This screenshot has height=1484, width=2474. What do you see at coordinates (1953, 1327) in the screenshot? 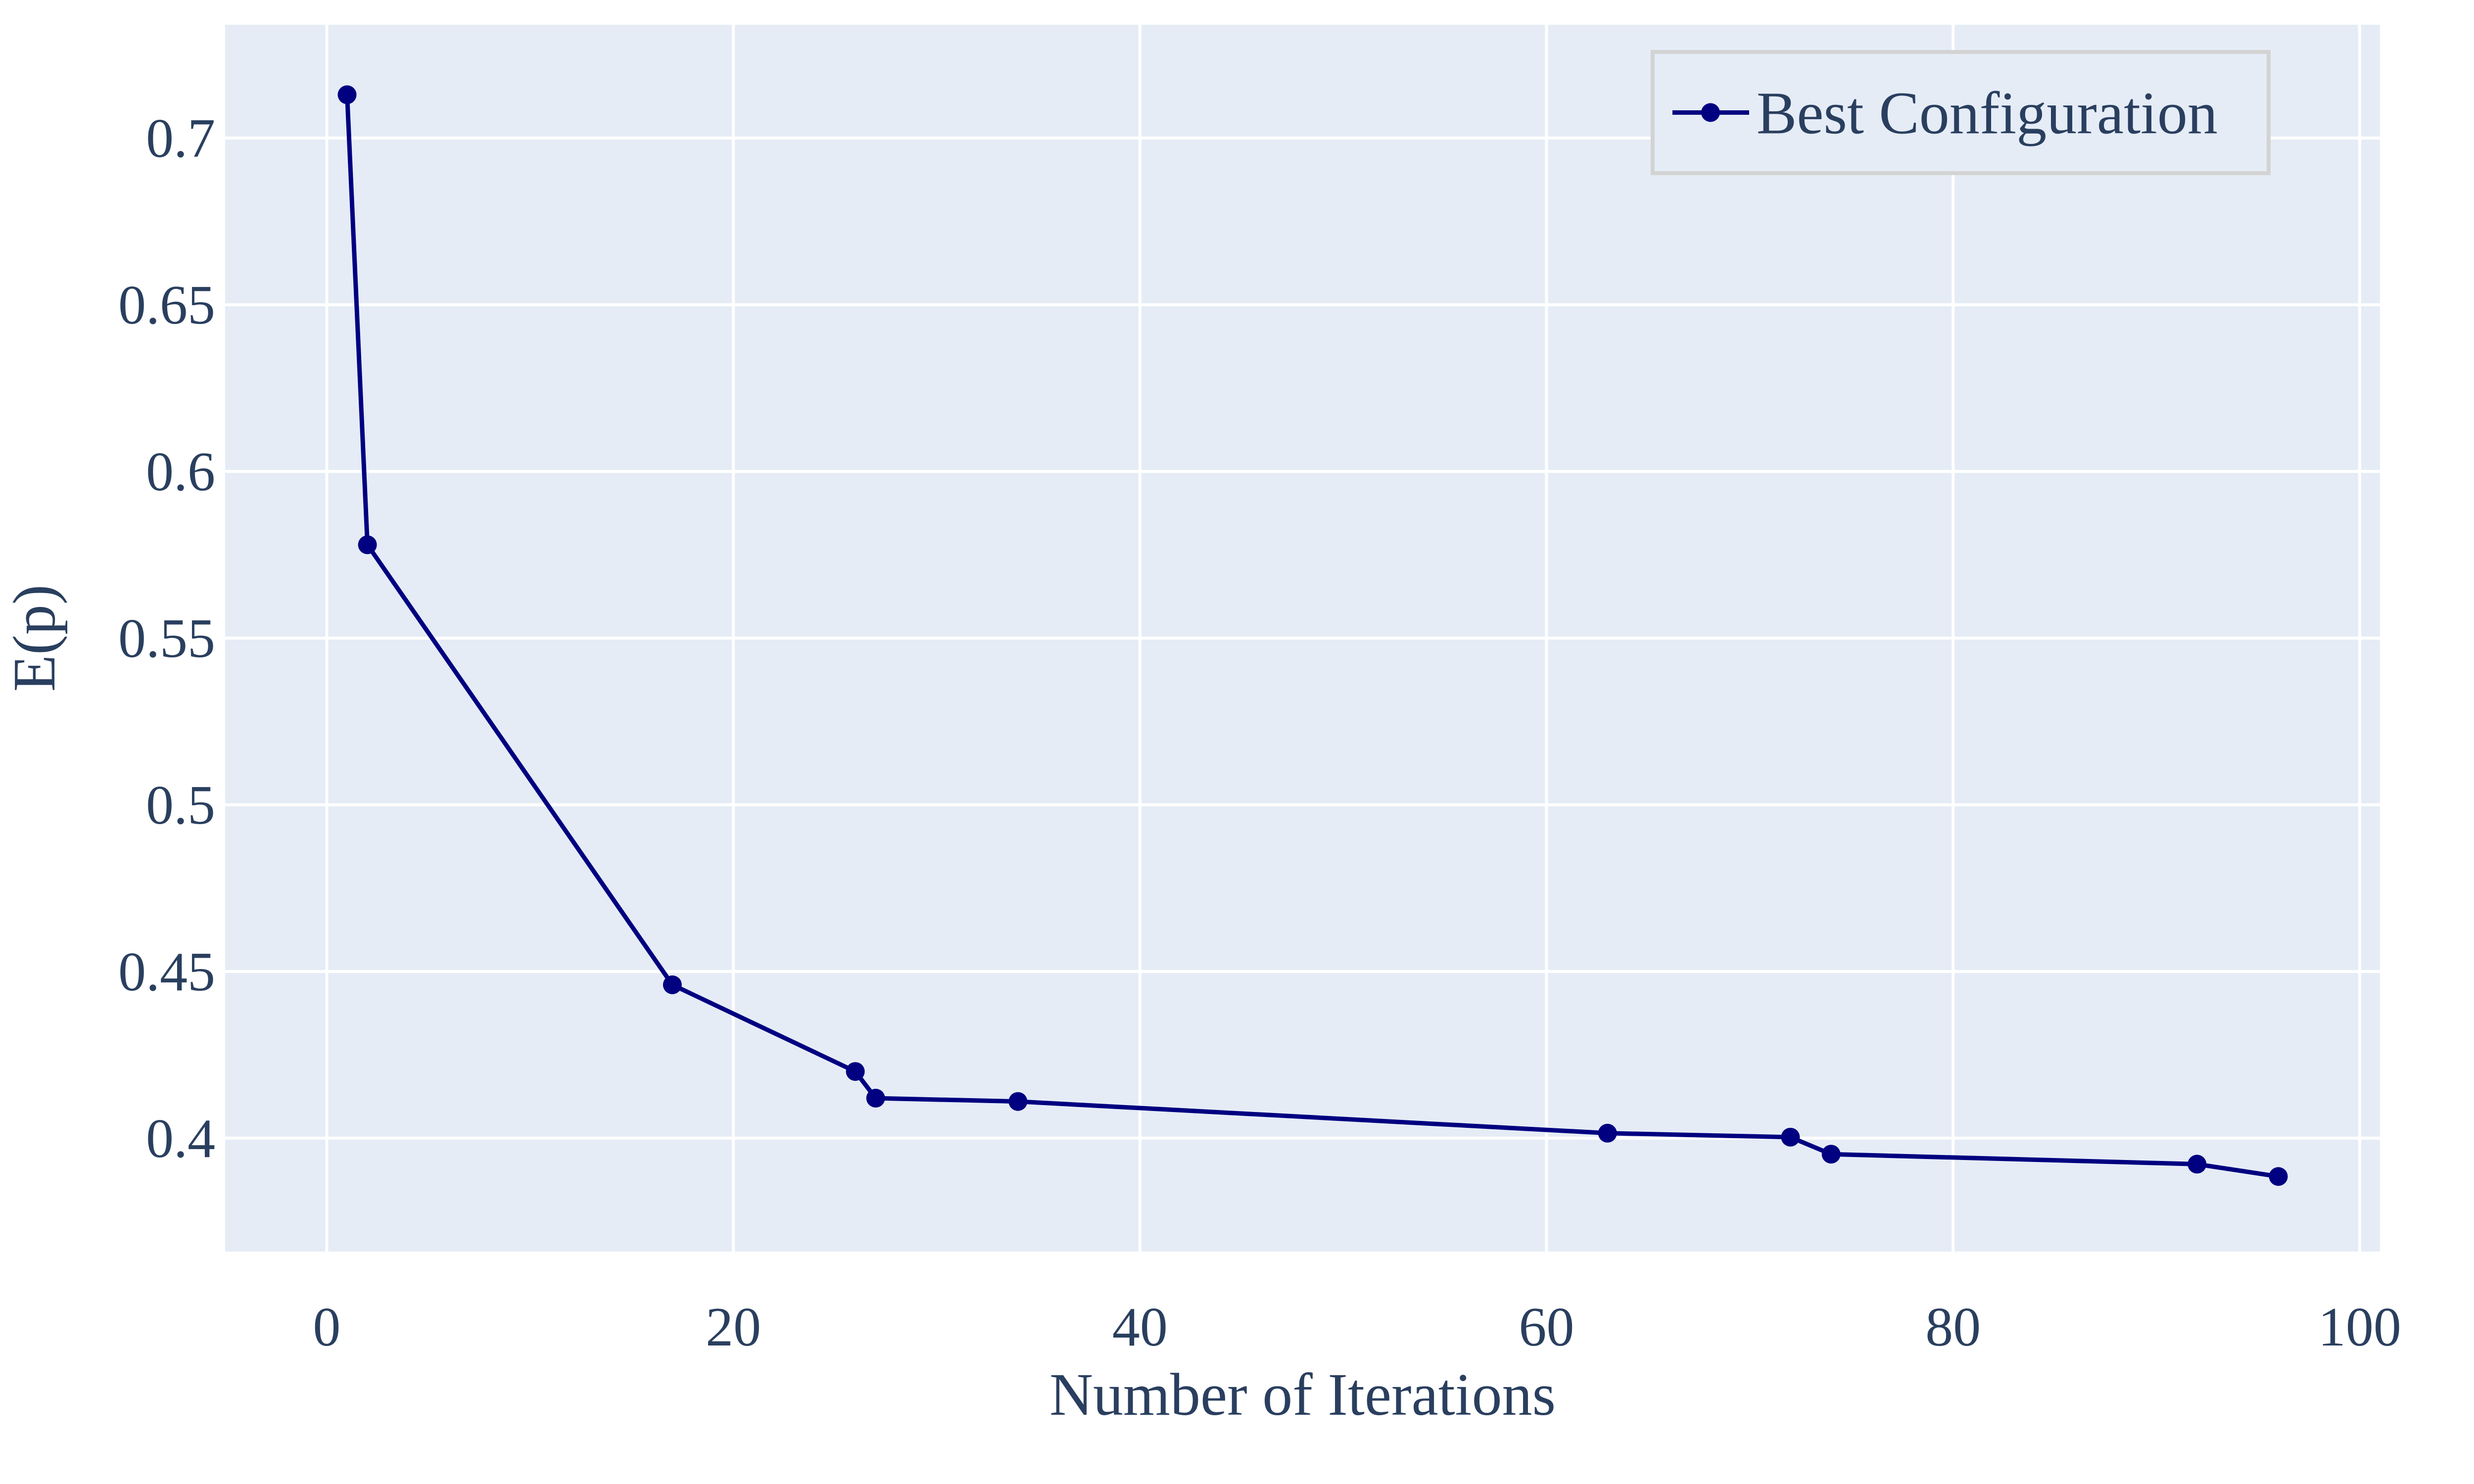
I see `x-tick-label: 80` at bounding box center [1953, 1327].